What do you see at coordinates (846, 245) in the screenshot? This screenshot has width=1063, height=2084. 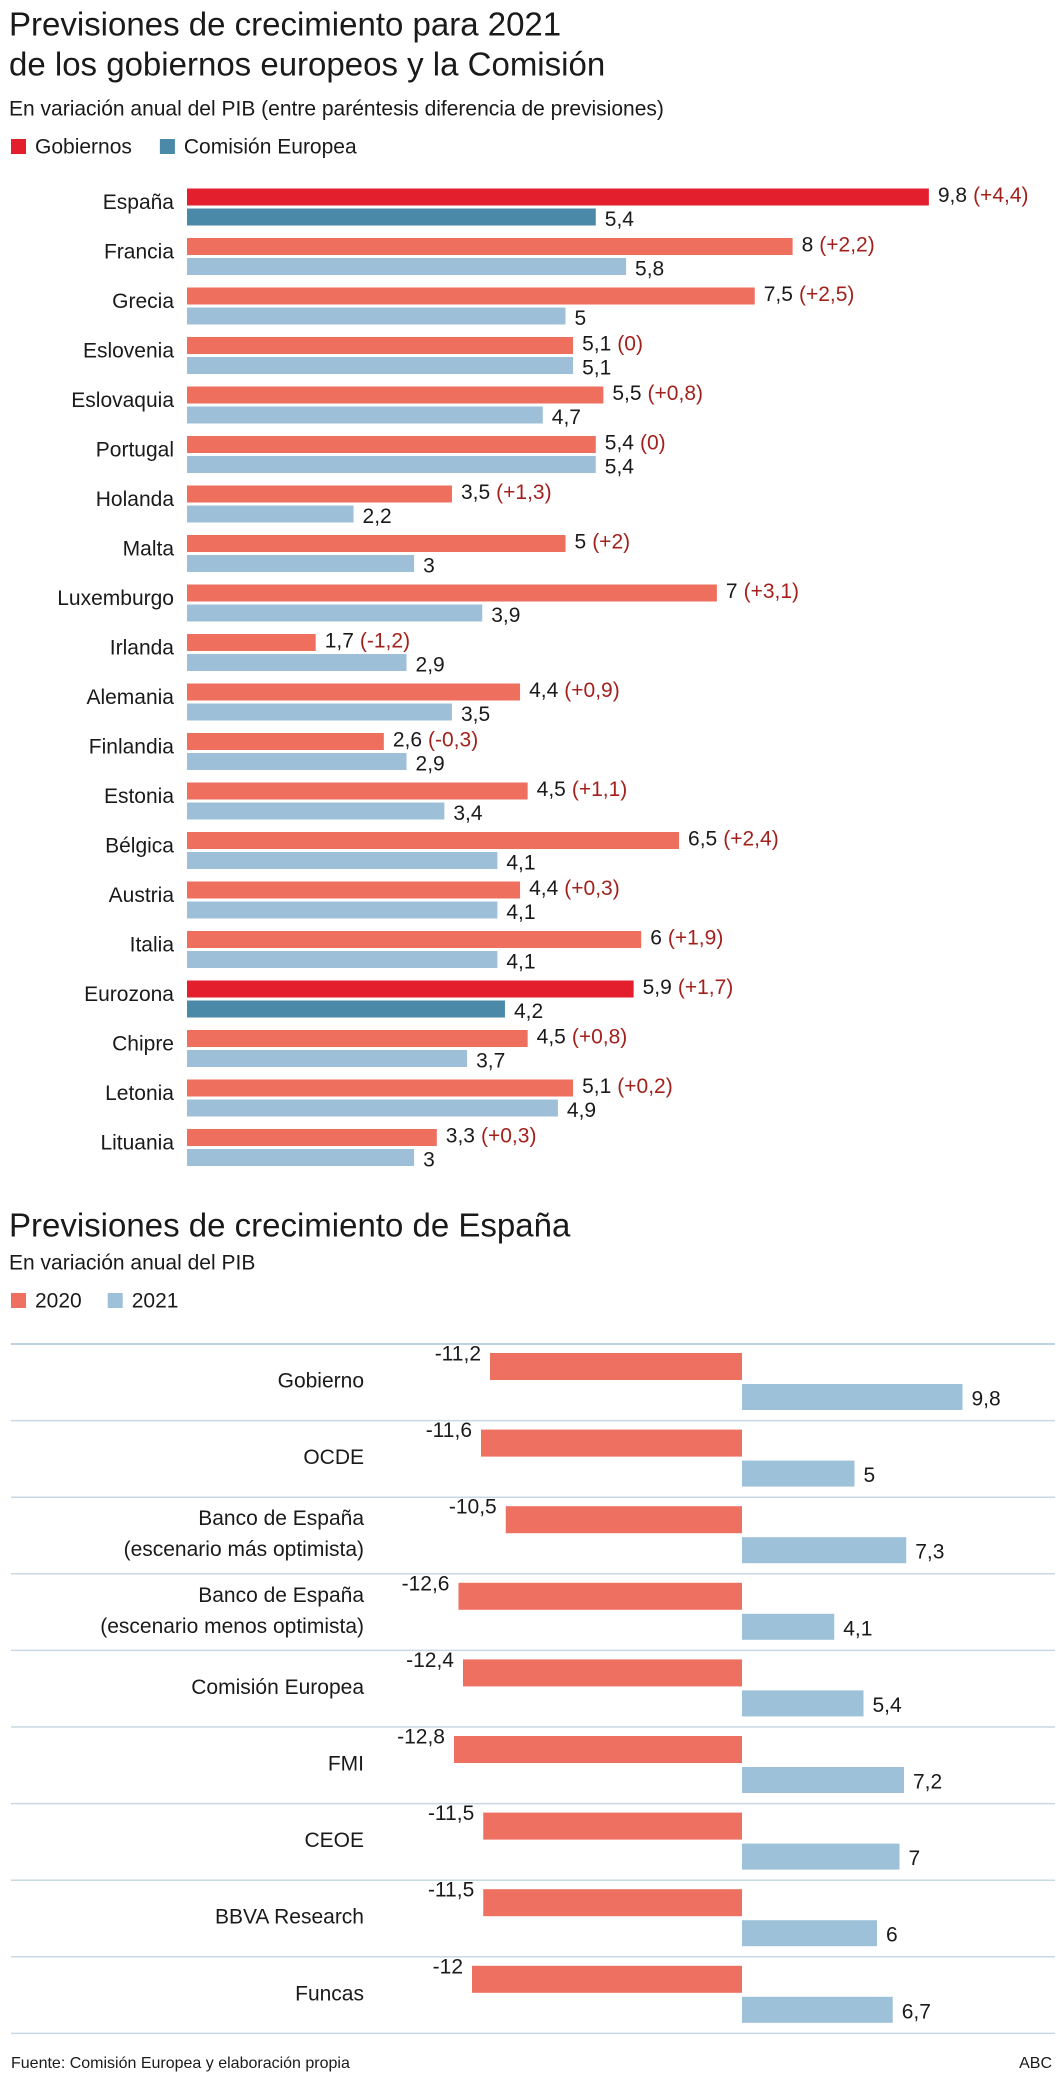 I see `difference-label: (+2,2)` at bounding box center [846, 245].